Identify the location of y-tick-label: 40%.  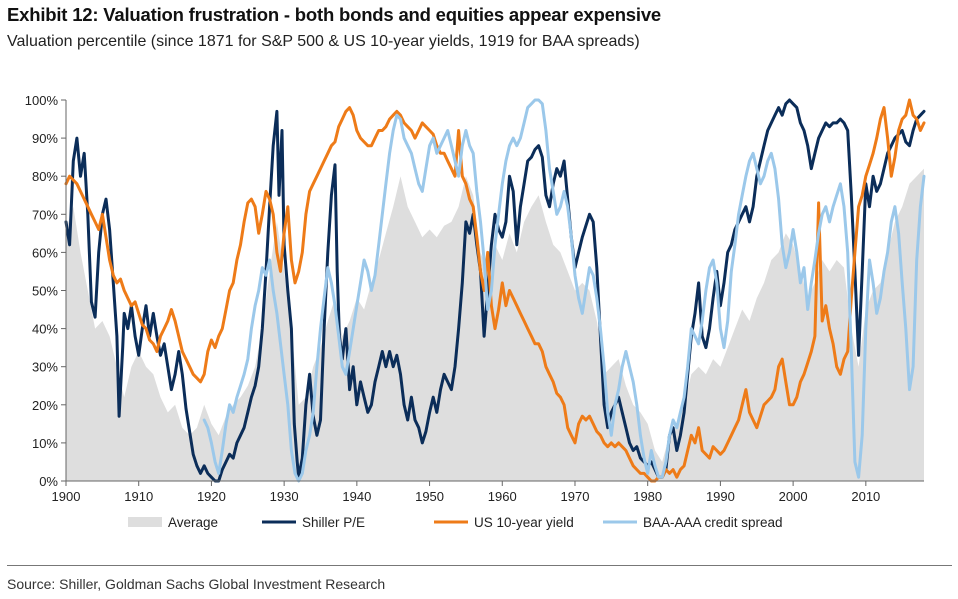
(45, 329).